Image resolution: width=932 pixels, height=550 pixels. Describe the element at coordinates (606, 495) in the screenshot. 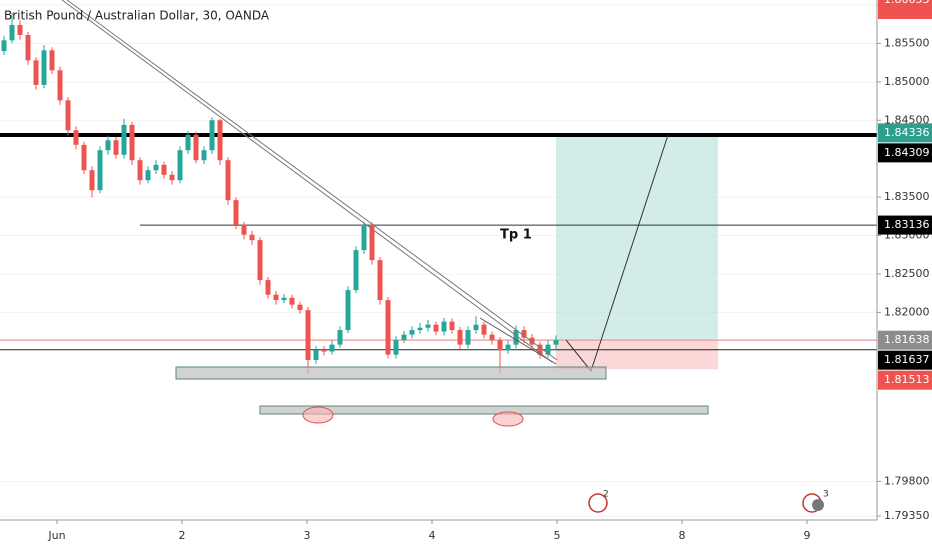

I see `event-count: 2` at that location.